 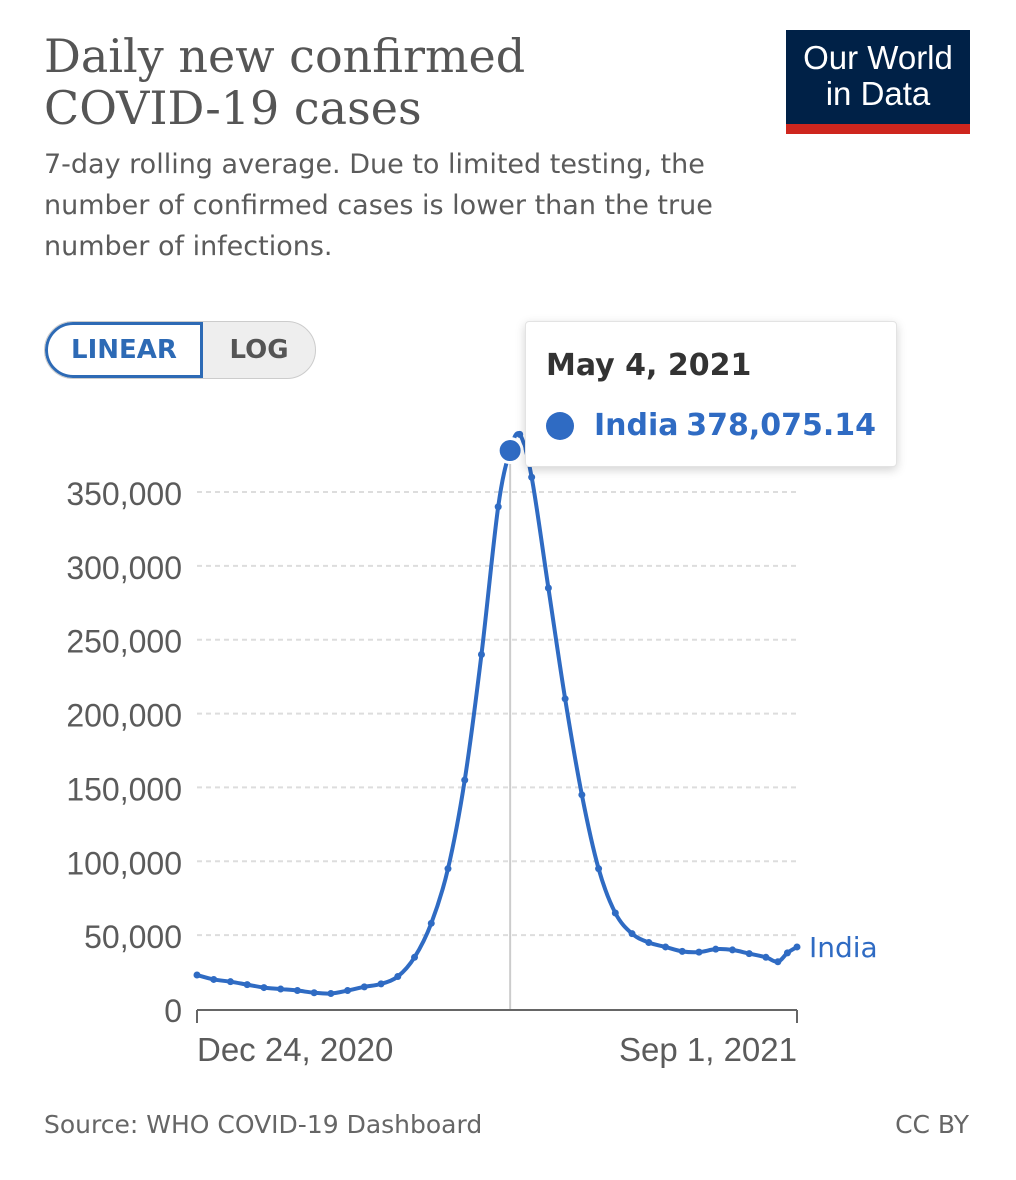 What do you see at coordinates (711, 394) in the screenshot?
I see `tooltip: May 4, 2021 India 378,075.14` at bounding box center [711, 394].